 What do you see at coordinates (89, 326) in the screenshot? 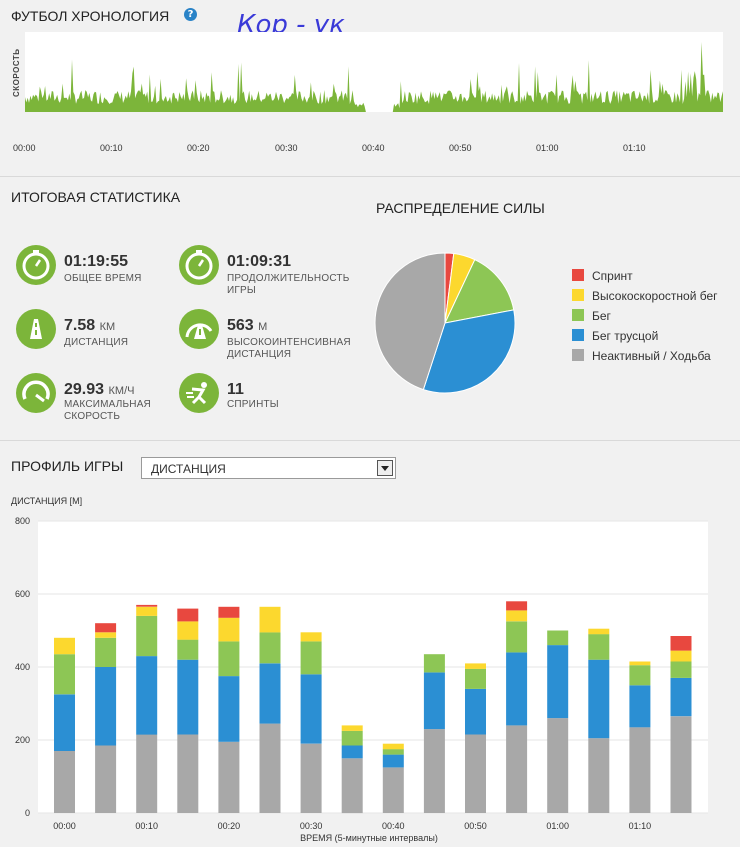
I see `stat-distance-value: 7.58 КМ` at bounding box center [89, 326].